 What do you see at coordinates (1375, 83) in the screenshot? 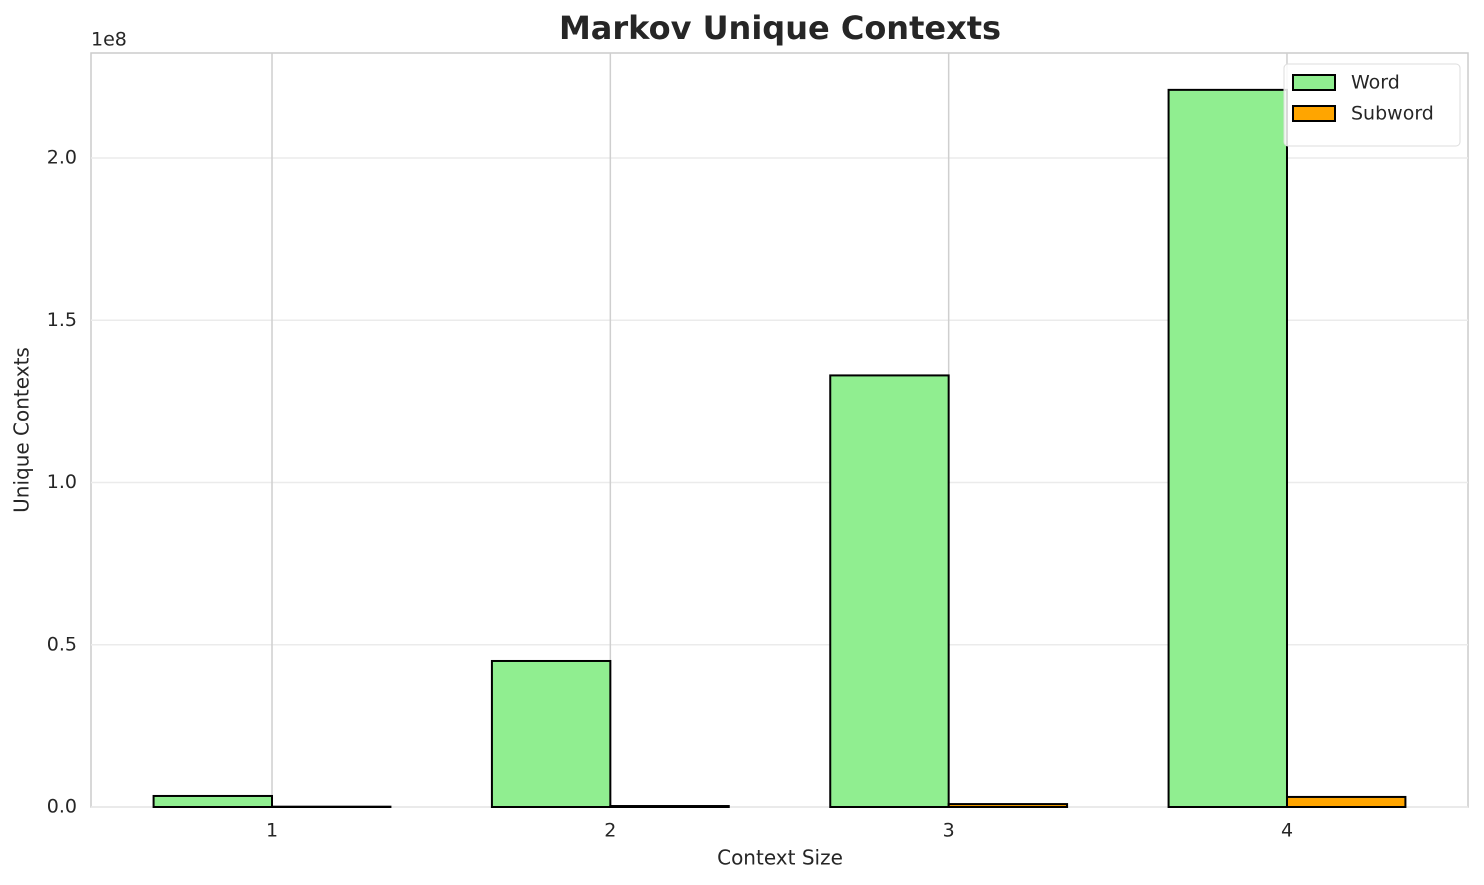
I see `legend-label: Word` at bounding box center [1375, 83].